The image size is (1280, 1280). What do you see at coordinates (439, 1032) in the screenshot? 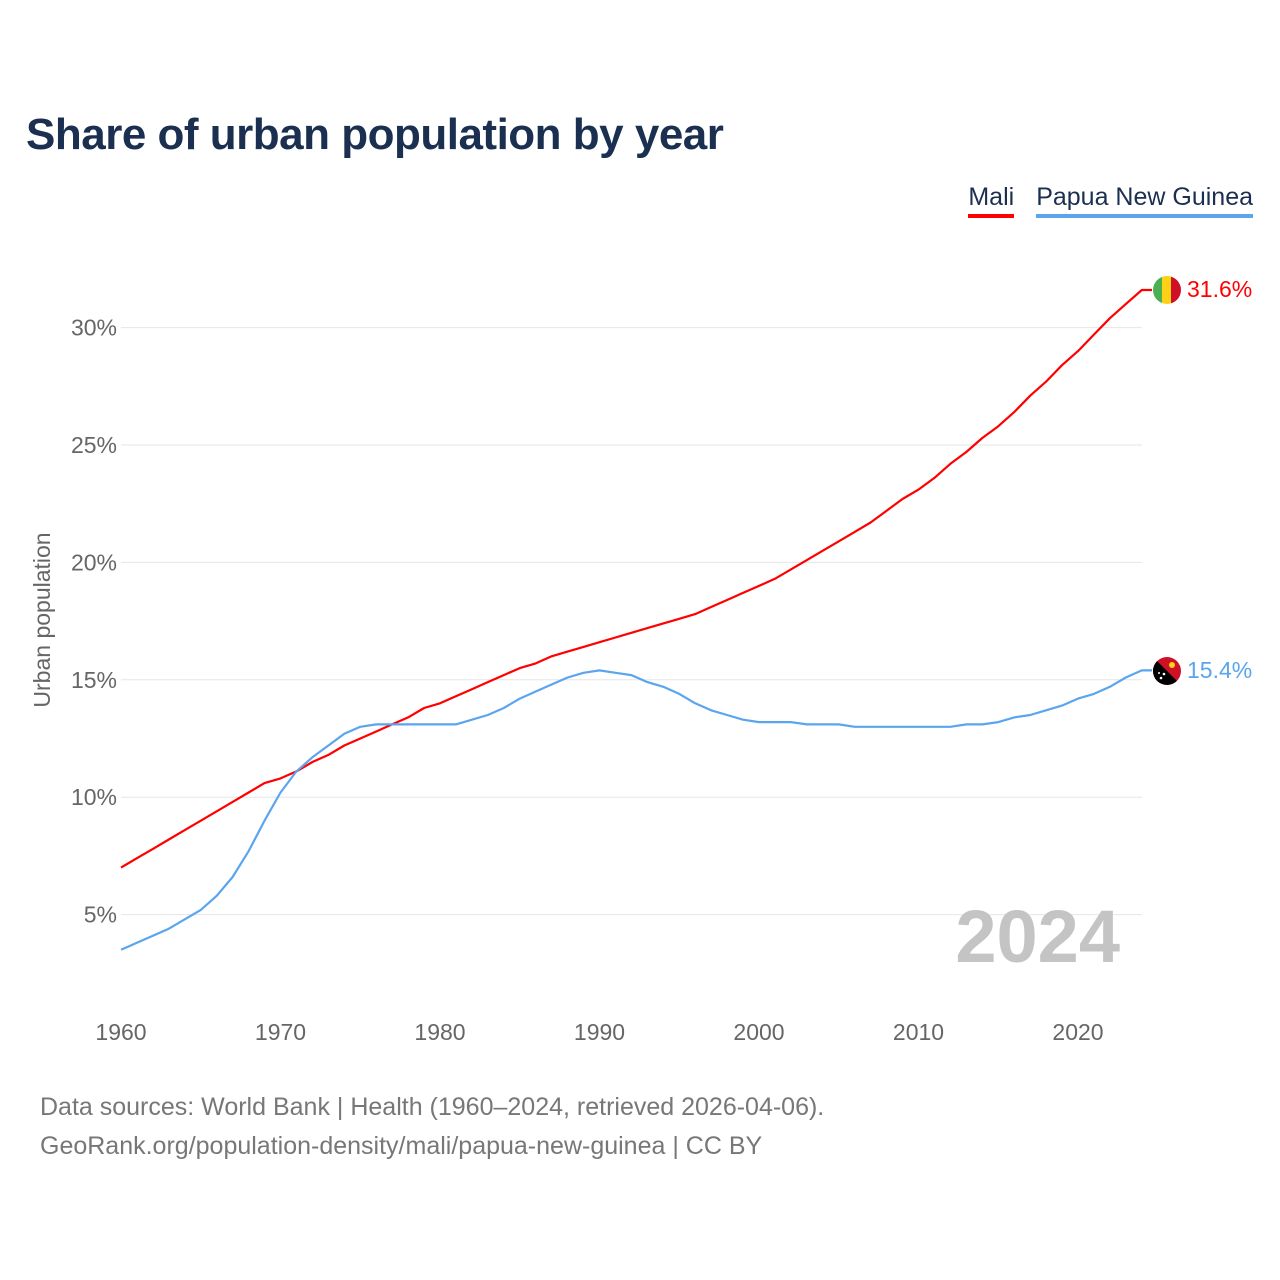
I see `x-tick-label: 1980` at bounding box center [439, 1032].